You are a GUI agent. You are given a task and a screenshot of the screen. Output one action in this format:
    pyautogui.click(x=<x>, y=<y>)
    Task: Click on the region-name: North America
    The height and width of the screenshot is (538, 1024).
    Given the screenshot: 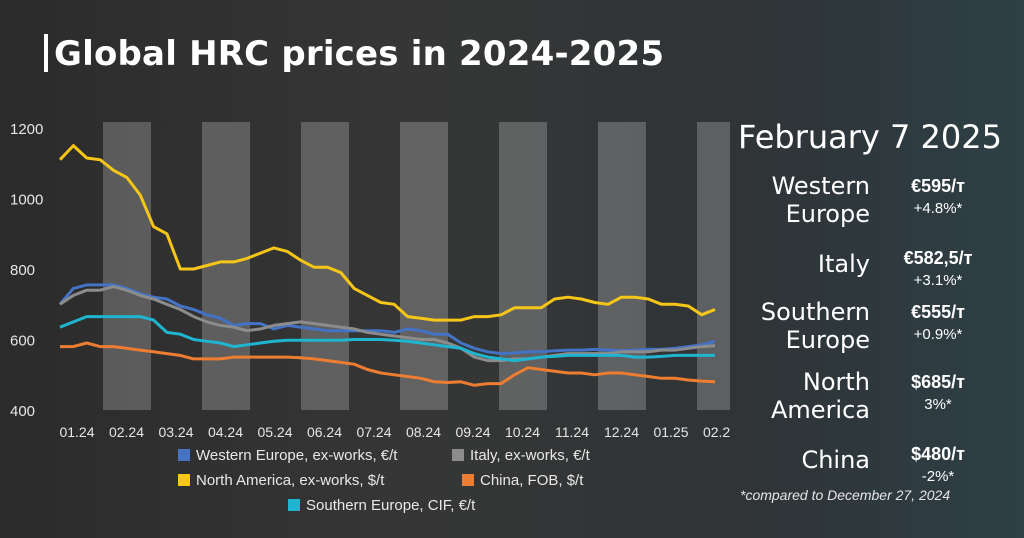 What is the action you would take?
    pyautogui.click(x=820, y=396)
    